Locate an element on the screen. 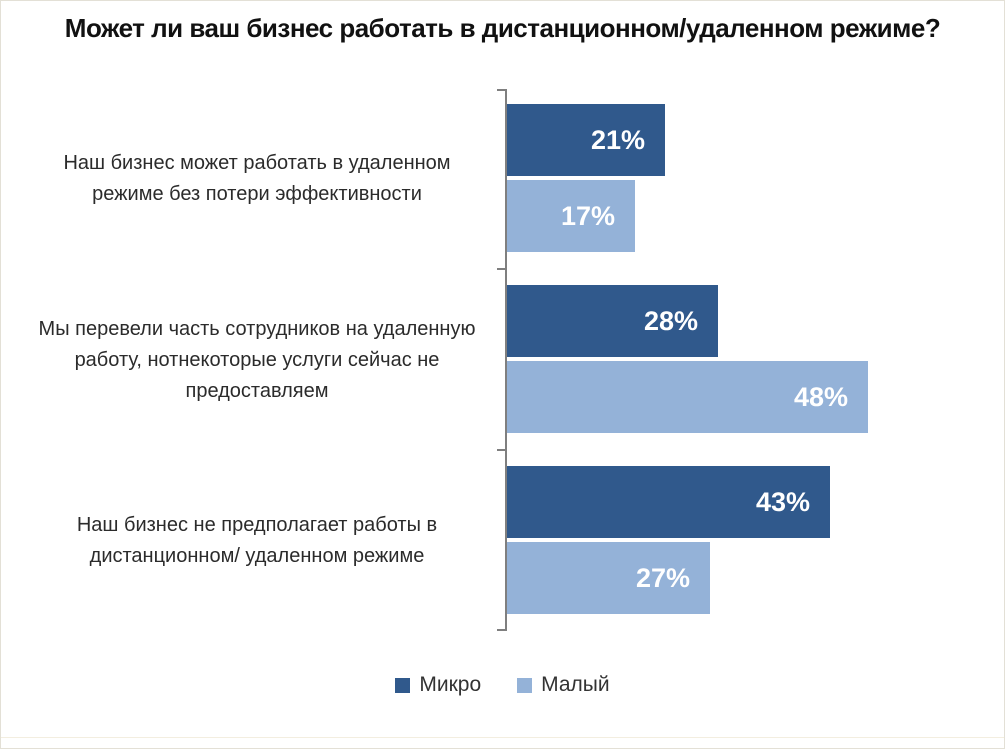 This screenshot has width=1005, height=749. legend-item-maly: Малый is located at coordinates (563, 685).